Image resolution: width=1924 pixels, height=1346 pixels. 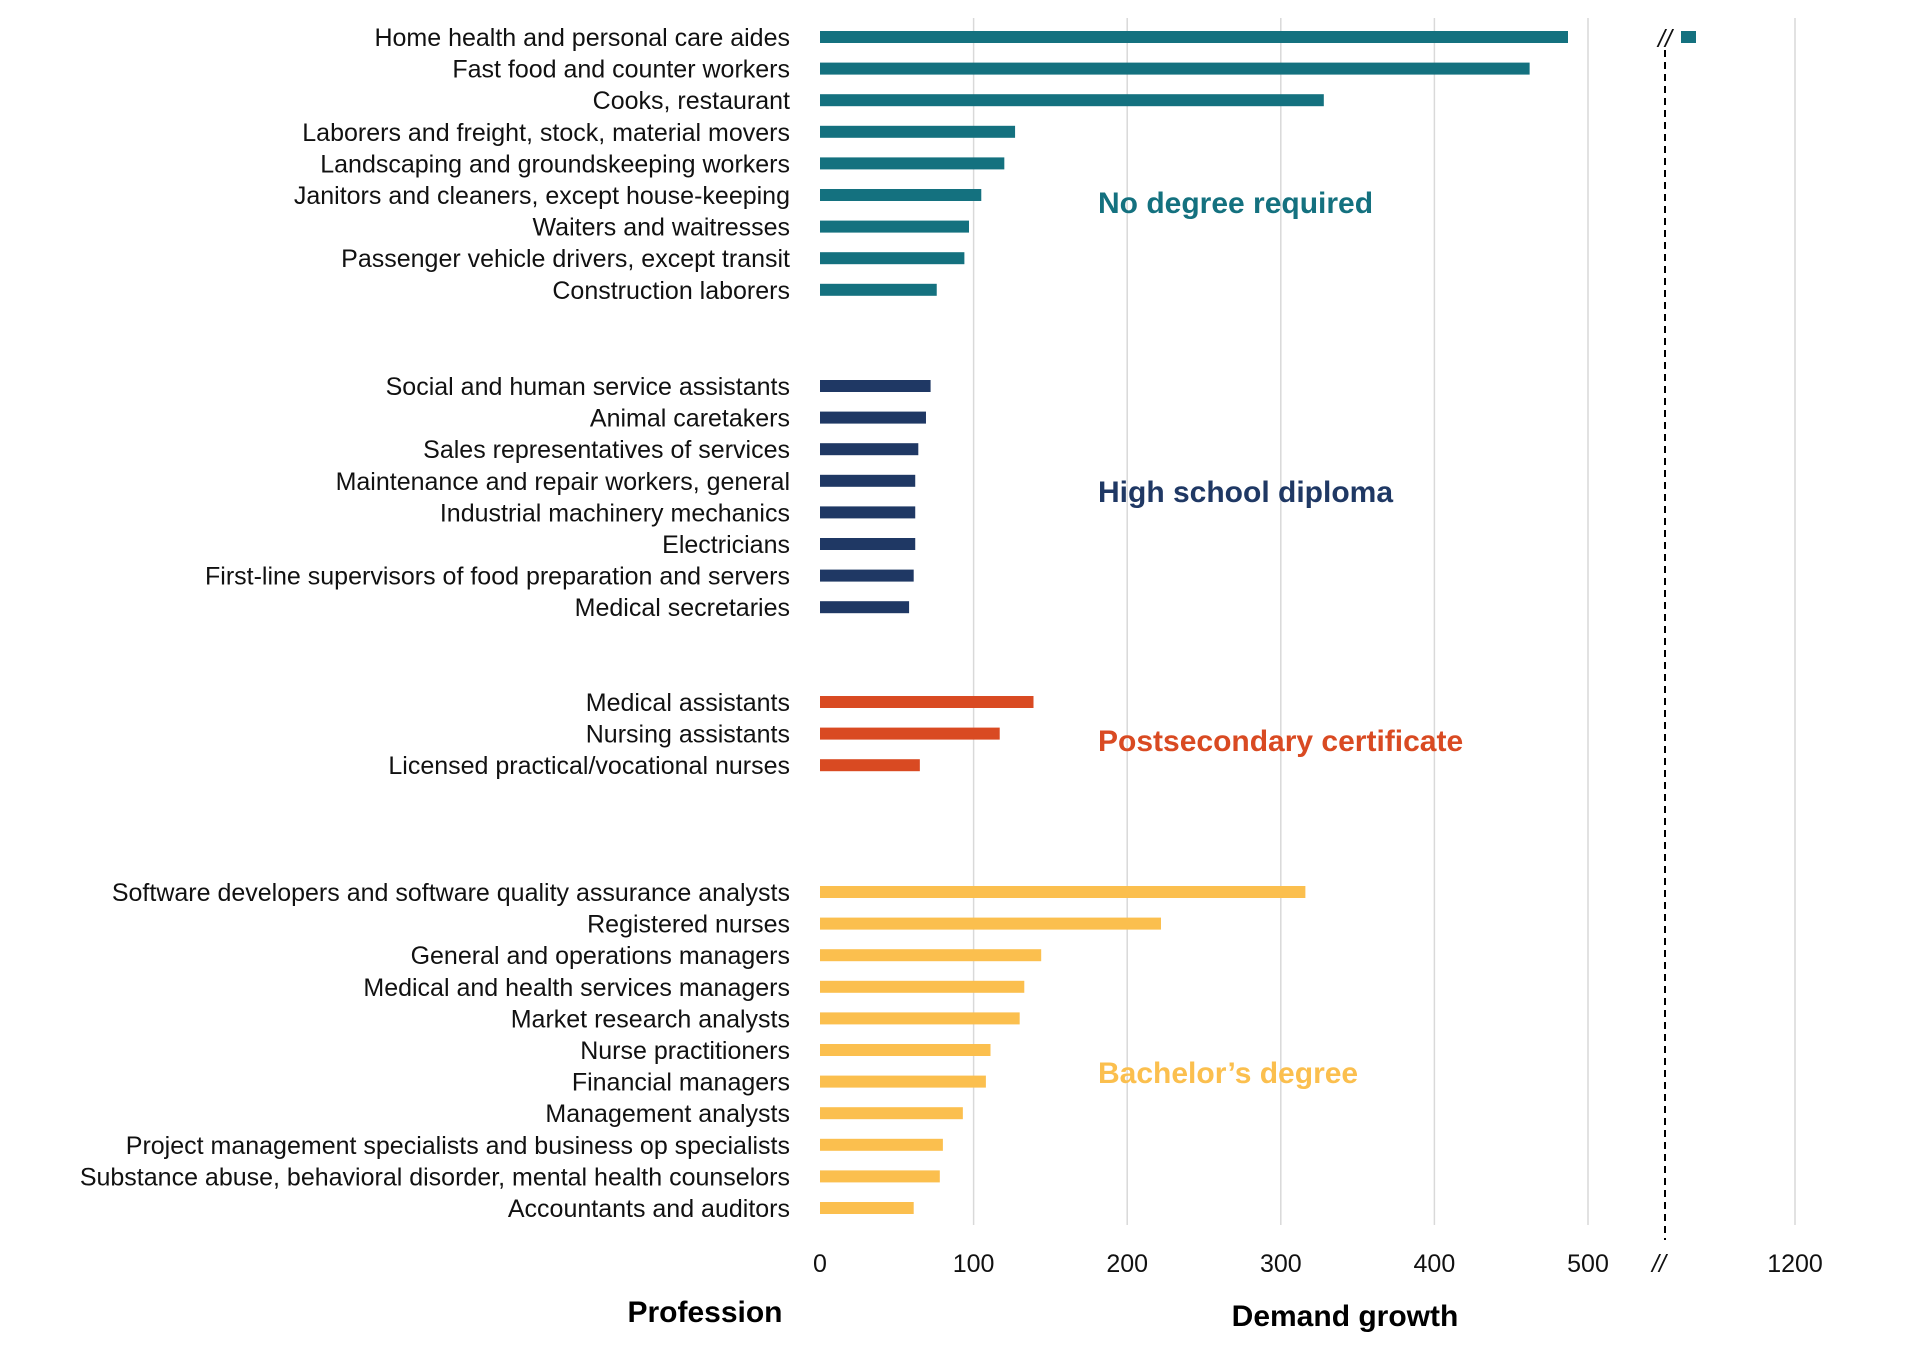 What do you see at coordinates (1245, 492) in the screenshot?
I see `group-label: High school diploma` at bounding box center [1245, 492].